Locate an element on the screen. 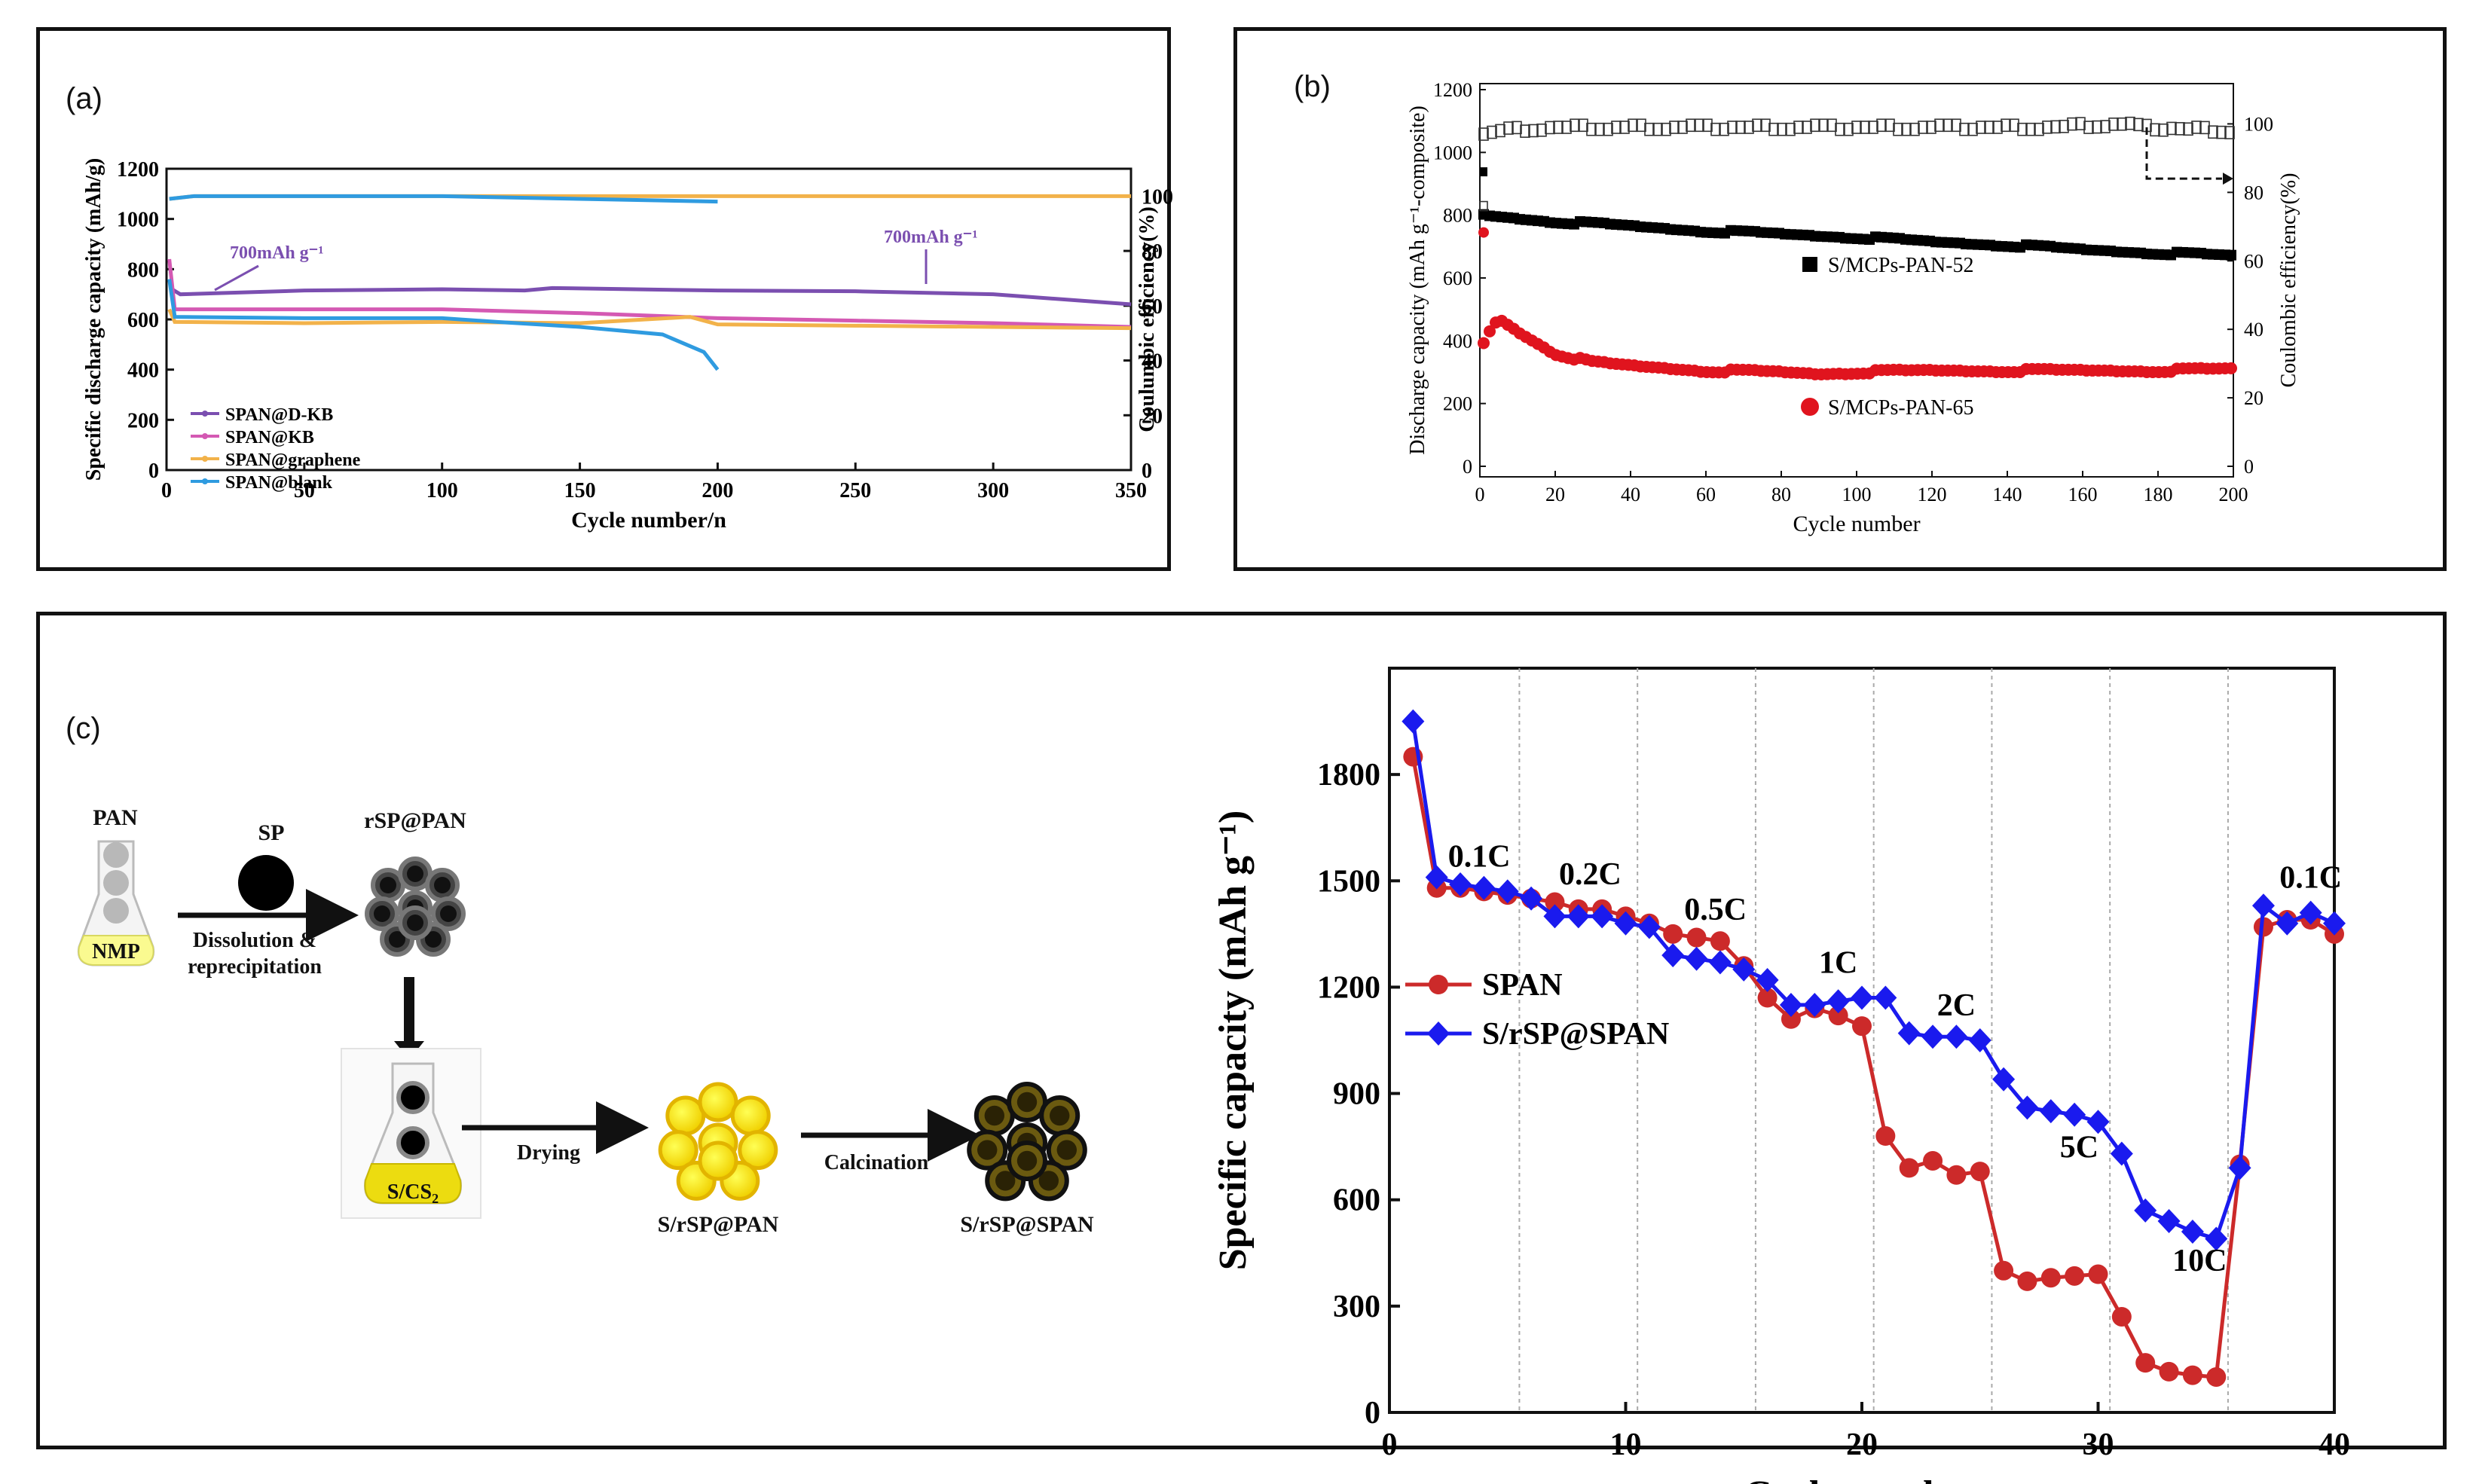 This screenshot has width=2479, height=1484. nmp-label: NMP is located at coordinates (116, 951).